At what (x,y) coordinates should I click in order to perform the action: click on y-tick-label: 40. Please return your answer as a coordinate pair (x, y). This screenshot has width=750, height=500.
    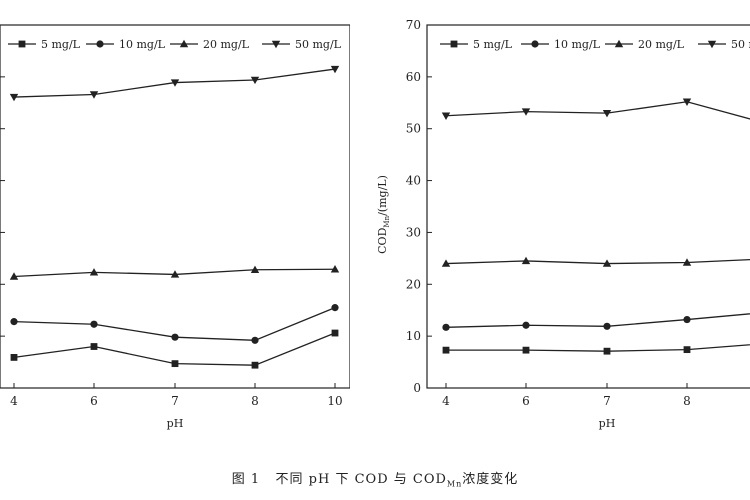
    Looking at the image, I should click on (413, 181).